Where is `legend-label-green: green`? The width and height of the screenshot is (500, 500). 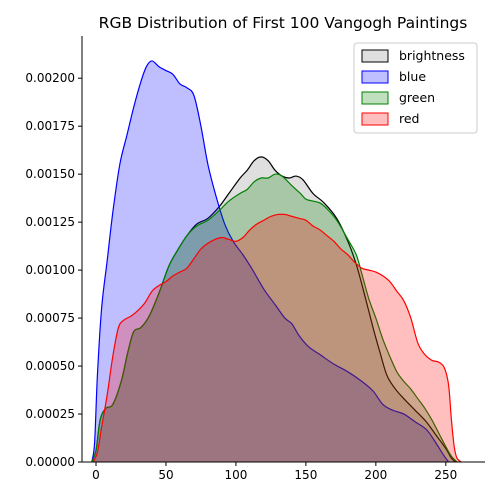
legend-label-green: green is located at coordinates (417, 97).